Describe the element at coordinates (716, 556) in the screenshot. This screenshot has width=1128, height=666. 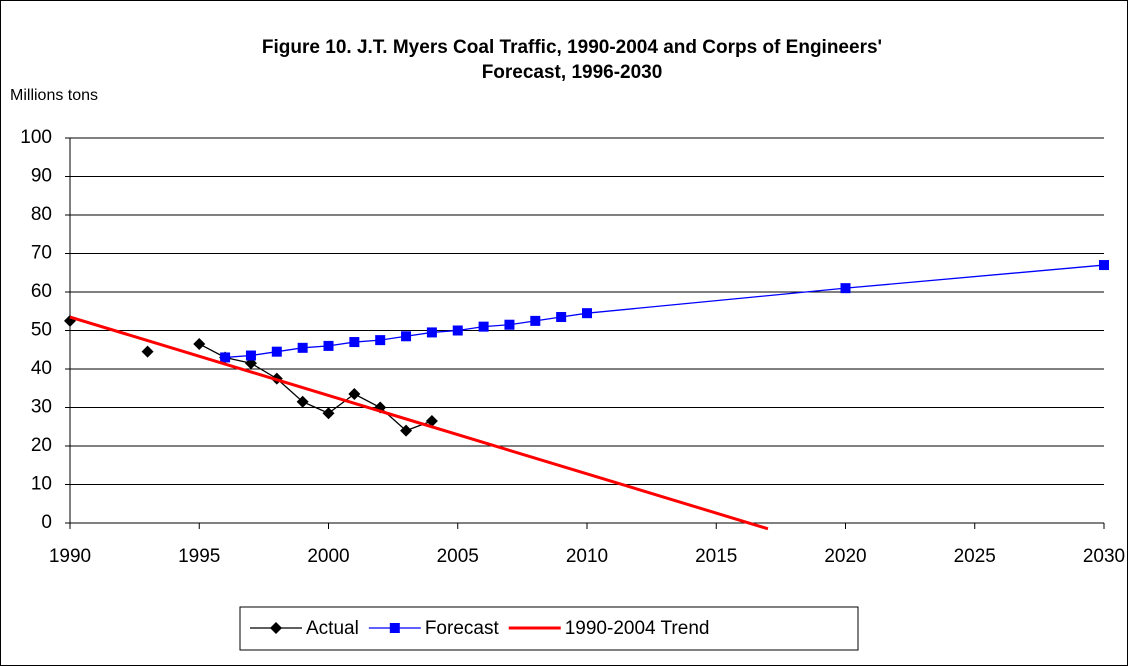
I see `x-tick-label: 2015` at that location.